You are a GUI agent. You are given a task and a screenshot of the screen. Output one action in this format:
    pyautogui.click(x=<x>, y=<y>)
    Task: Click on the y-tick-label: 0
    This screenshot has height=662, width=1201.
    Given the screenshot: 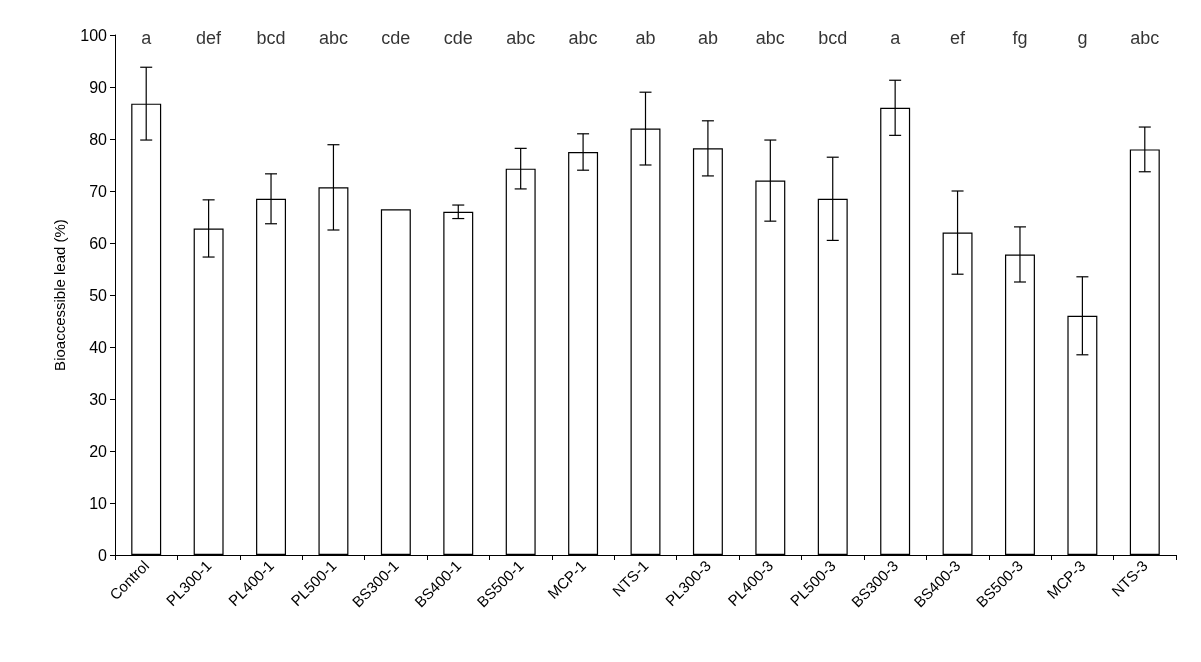 What is the action you would take?
    pyautogui.click(x=103, y=555)
    